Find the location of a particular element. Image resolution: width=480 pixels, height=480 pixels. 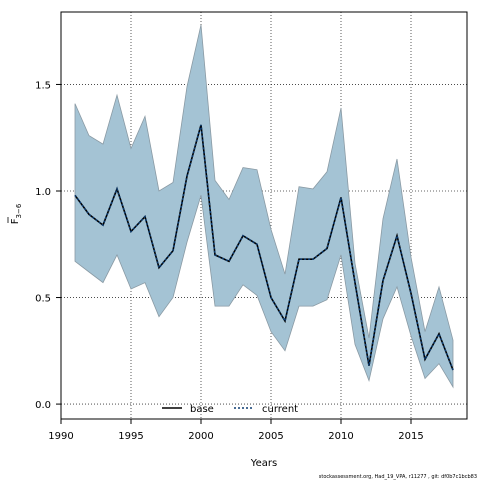

legend-label-base: base is located at coordinates (202, 409).